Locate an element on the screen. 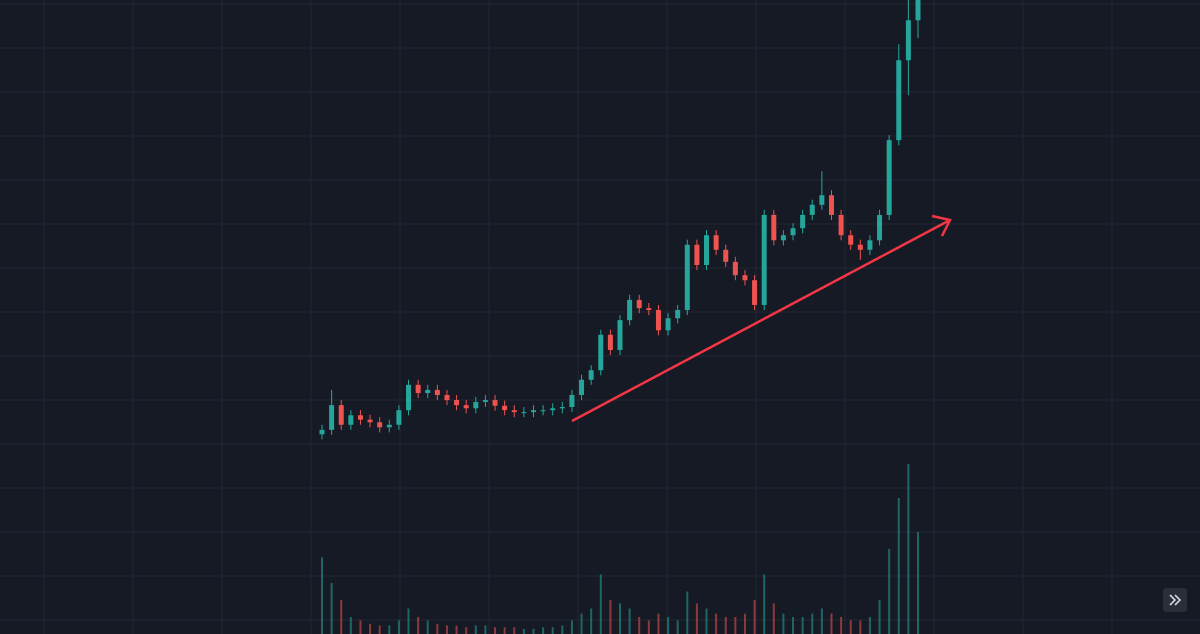 This screenshot has height=634, width=1200. arrow-head is located at coordinates (941, 225).